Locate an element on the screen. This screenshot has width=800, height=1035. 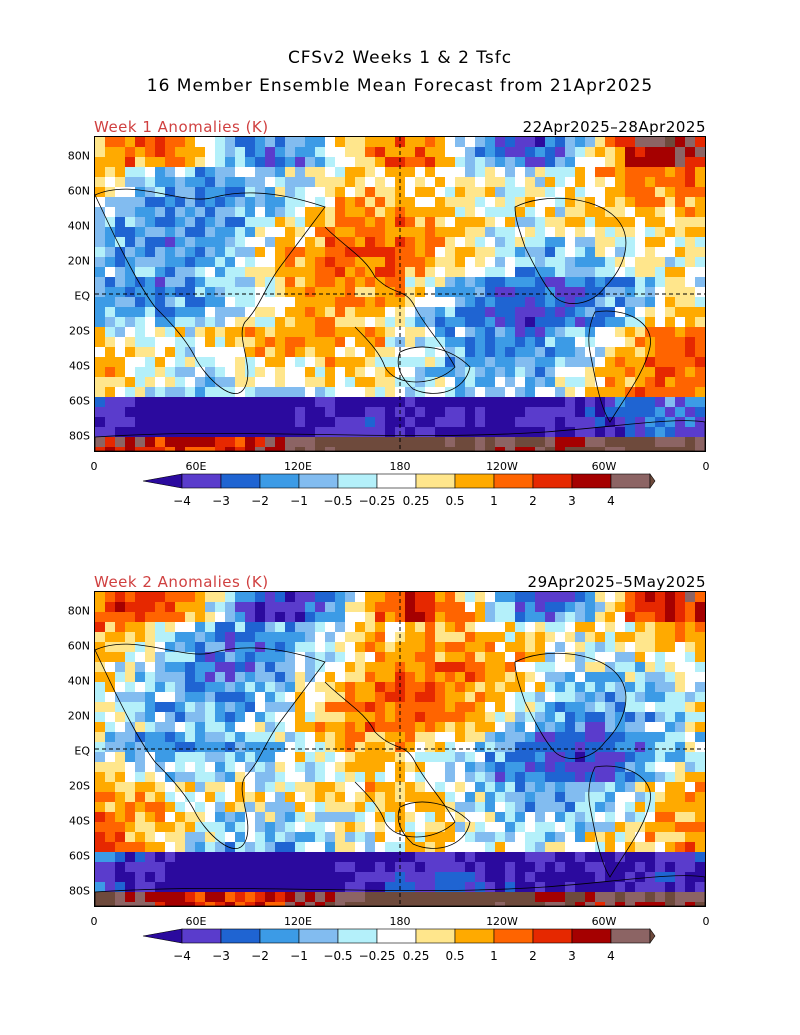
week1-colorbar: −4 −3 −2 −1 −0.5 −0.25 0.25 0.5 1 2 3 4 is located at coordinates (400, 494).